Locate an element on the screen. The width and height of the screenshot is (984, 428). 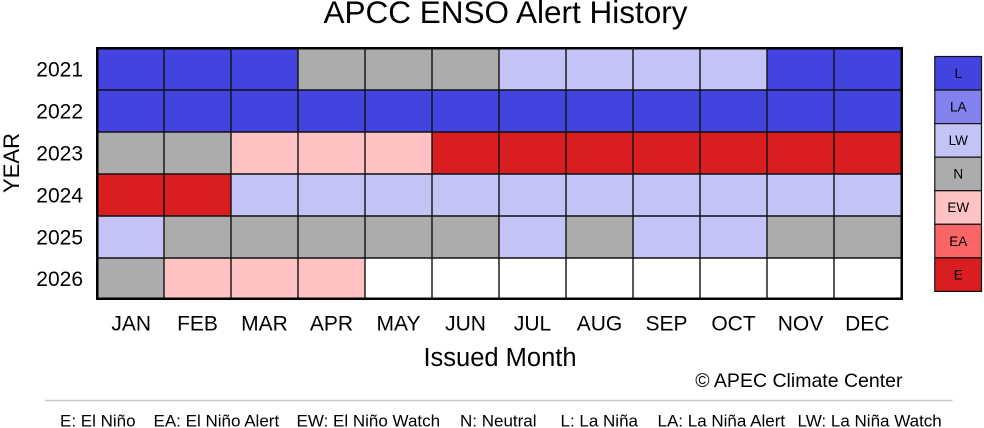
svg-text: 2025 is located at coordinates (59, 237).